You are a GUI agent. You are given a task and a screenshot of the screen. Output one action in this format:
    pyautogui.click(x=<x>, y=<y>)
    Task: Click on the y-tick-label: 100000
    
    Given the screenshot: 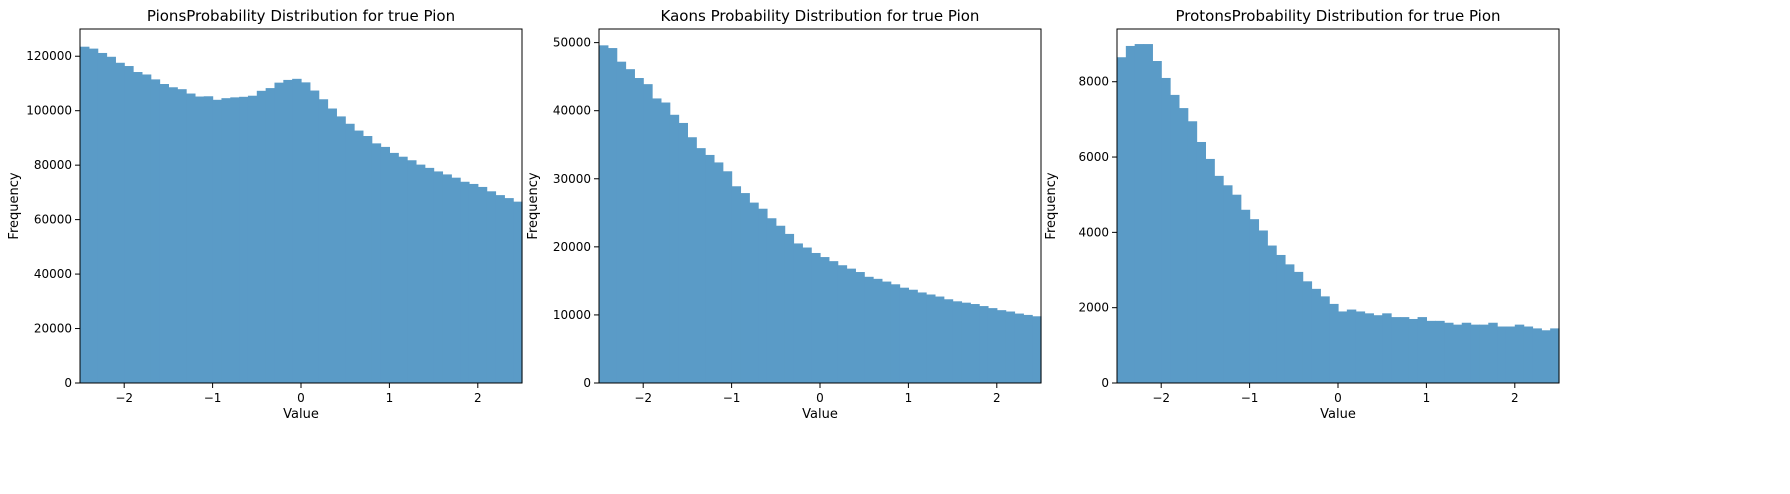 What is the action you would take?
    pyautogui.click(x=49, y=111)
    